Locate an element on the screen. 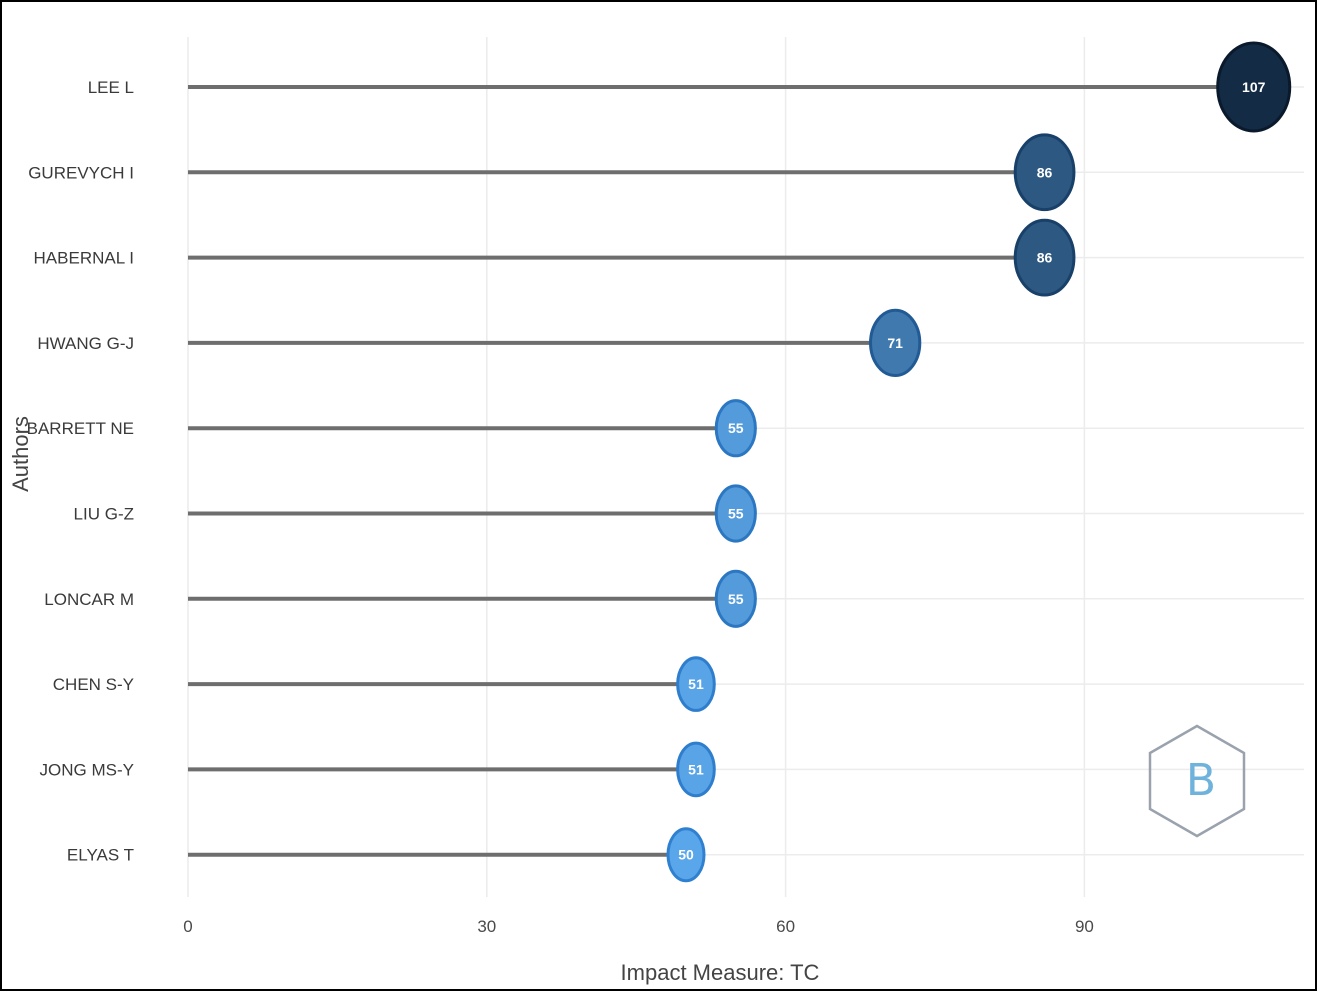 Image resolution: width=1317 pixels, height=991 pixels. author-label: GUREVYCH I is located at coordinates (81, 172).